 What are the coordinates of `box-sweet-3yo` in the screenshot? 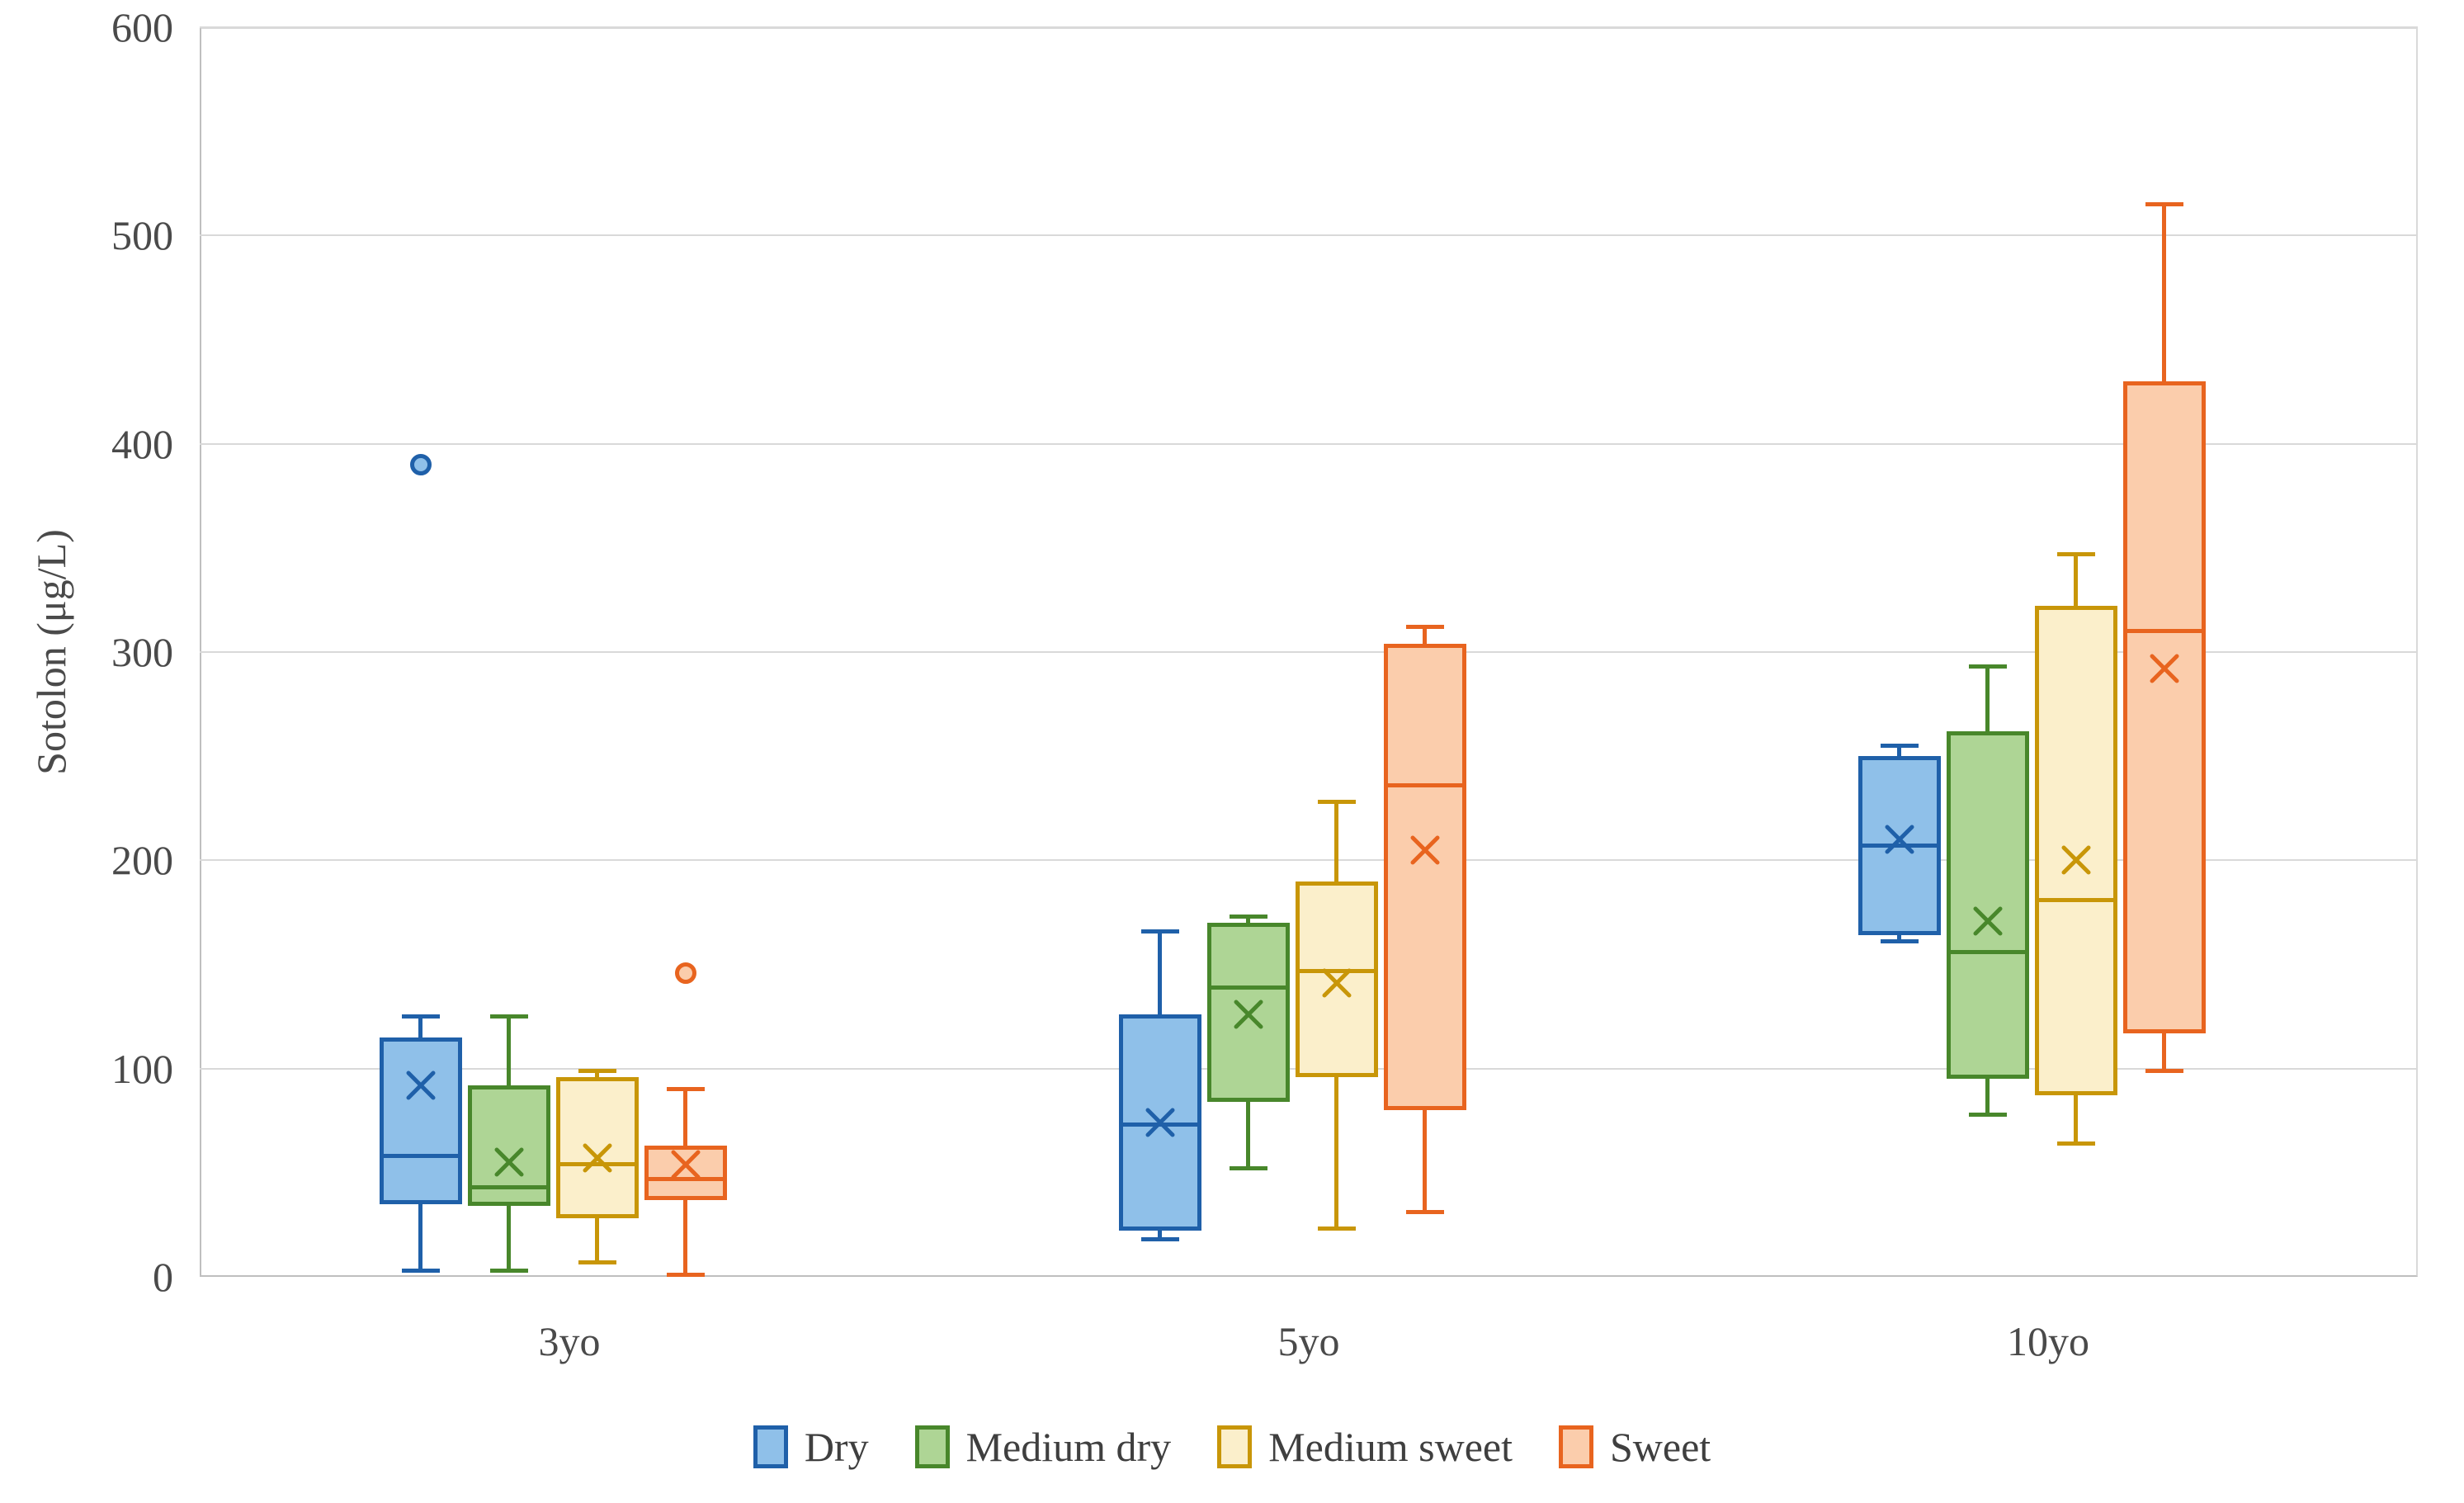 It's located at (685, 1173).